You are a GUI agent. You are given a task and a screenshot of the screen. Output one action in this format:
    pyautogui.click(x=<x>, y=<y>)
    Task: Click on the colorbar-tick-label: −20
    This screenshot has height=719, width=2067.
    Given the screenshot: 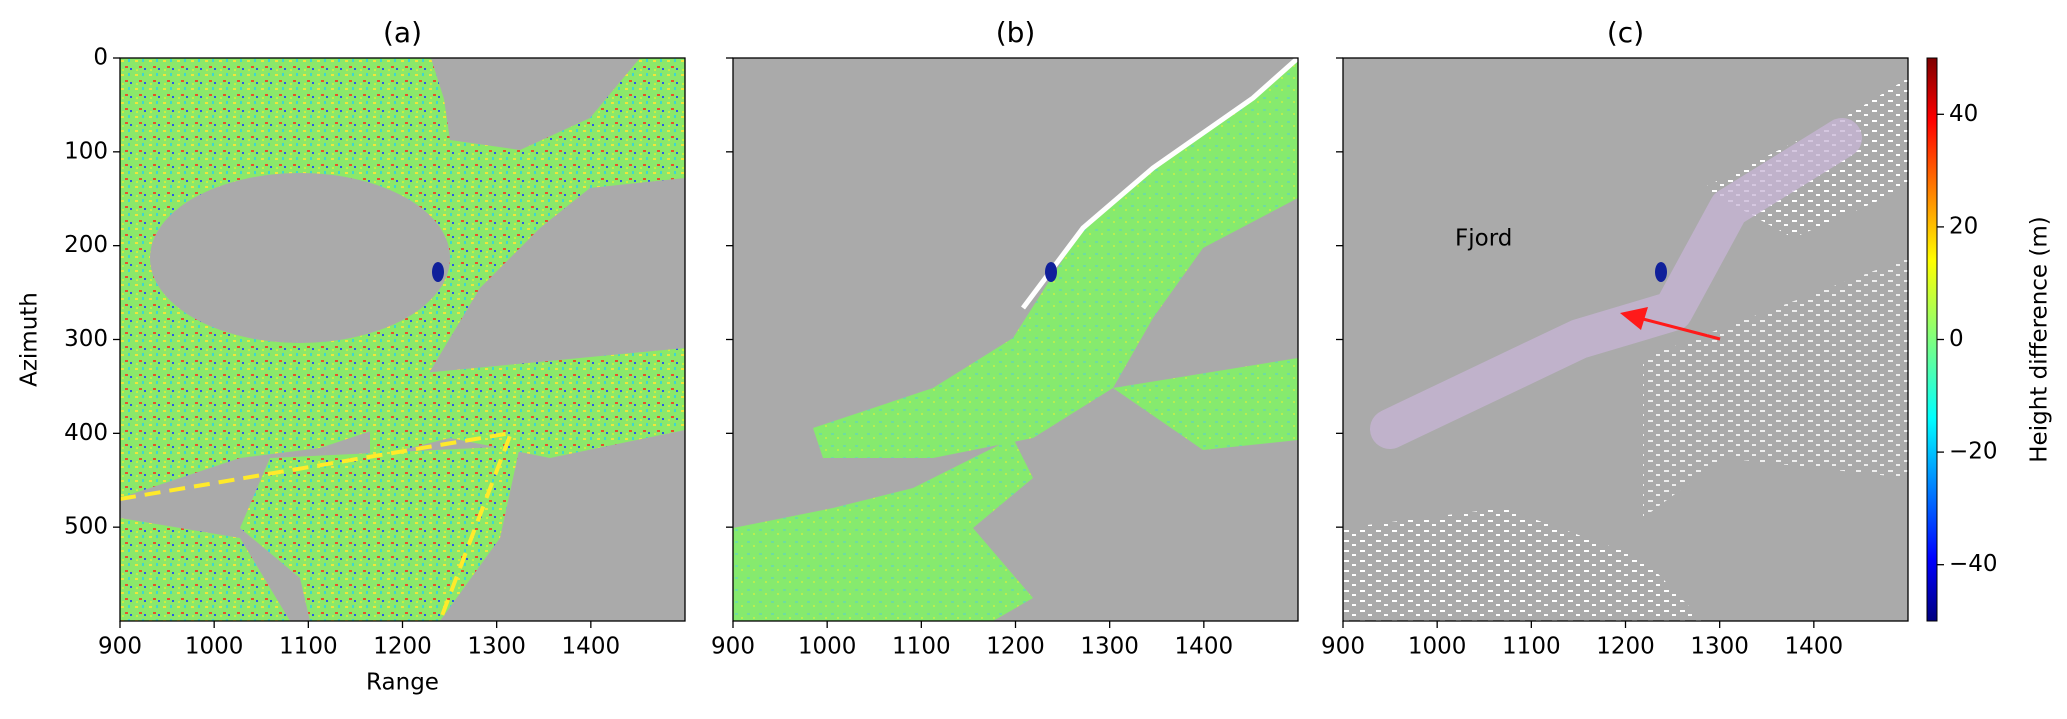 What is the action you would take?
    pyautogui.click(x=1973, y=452)
    